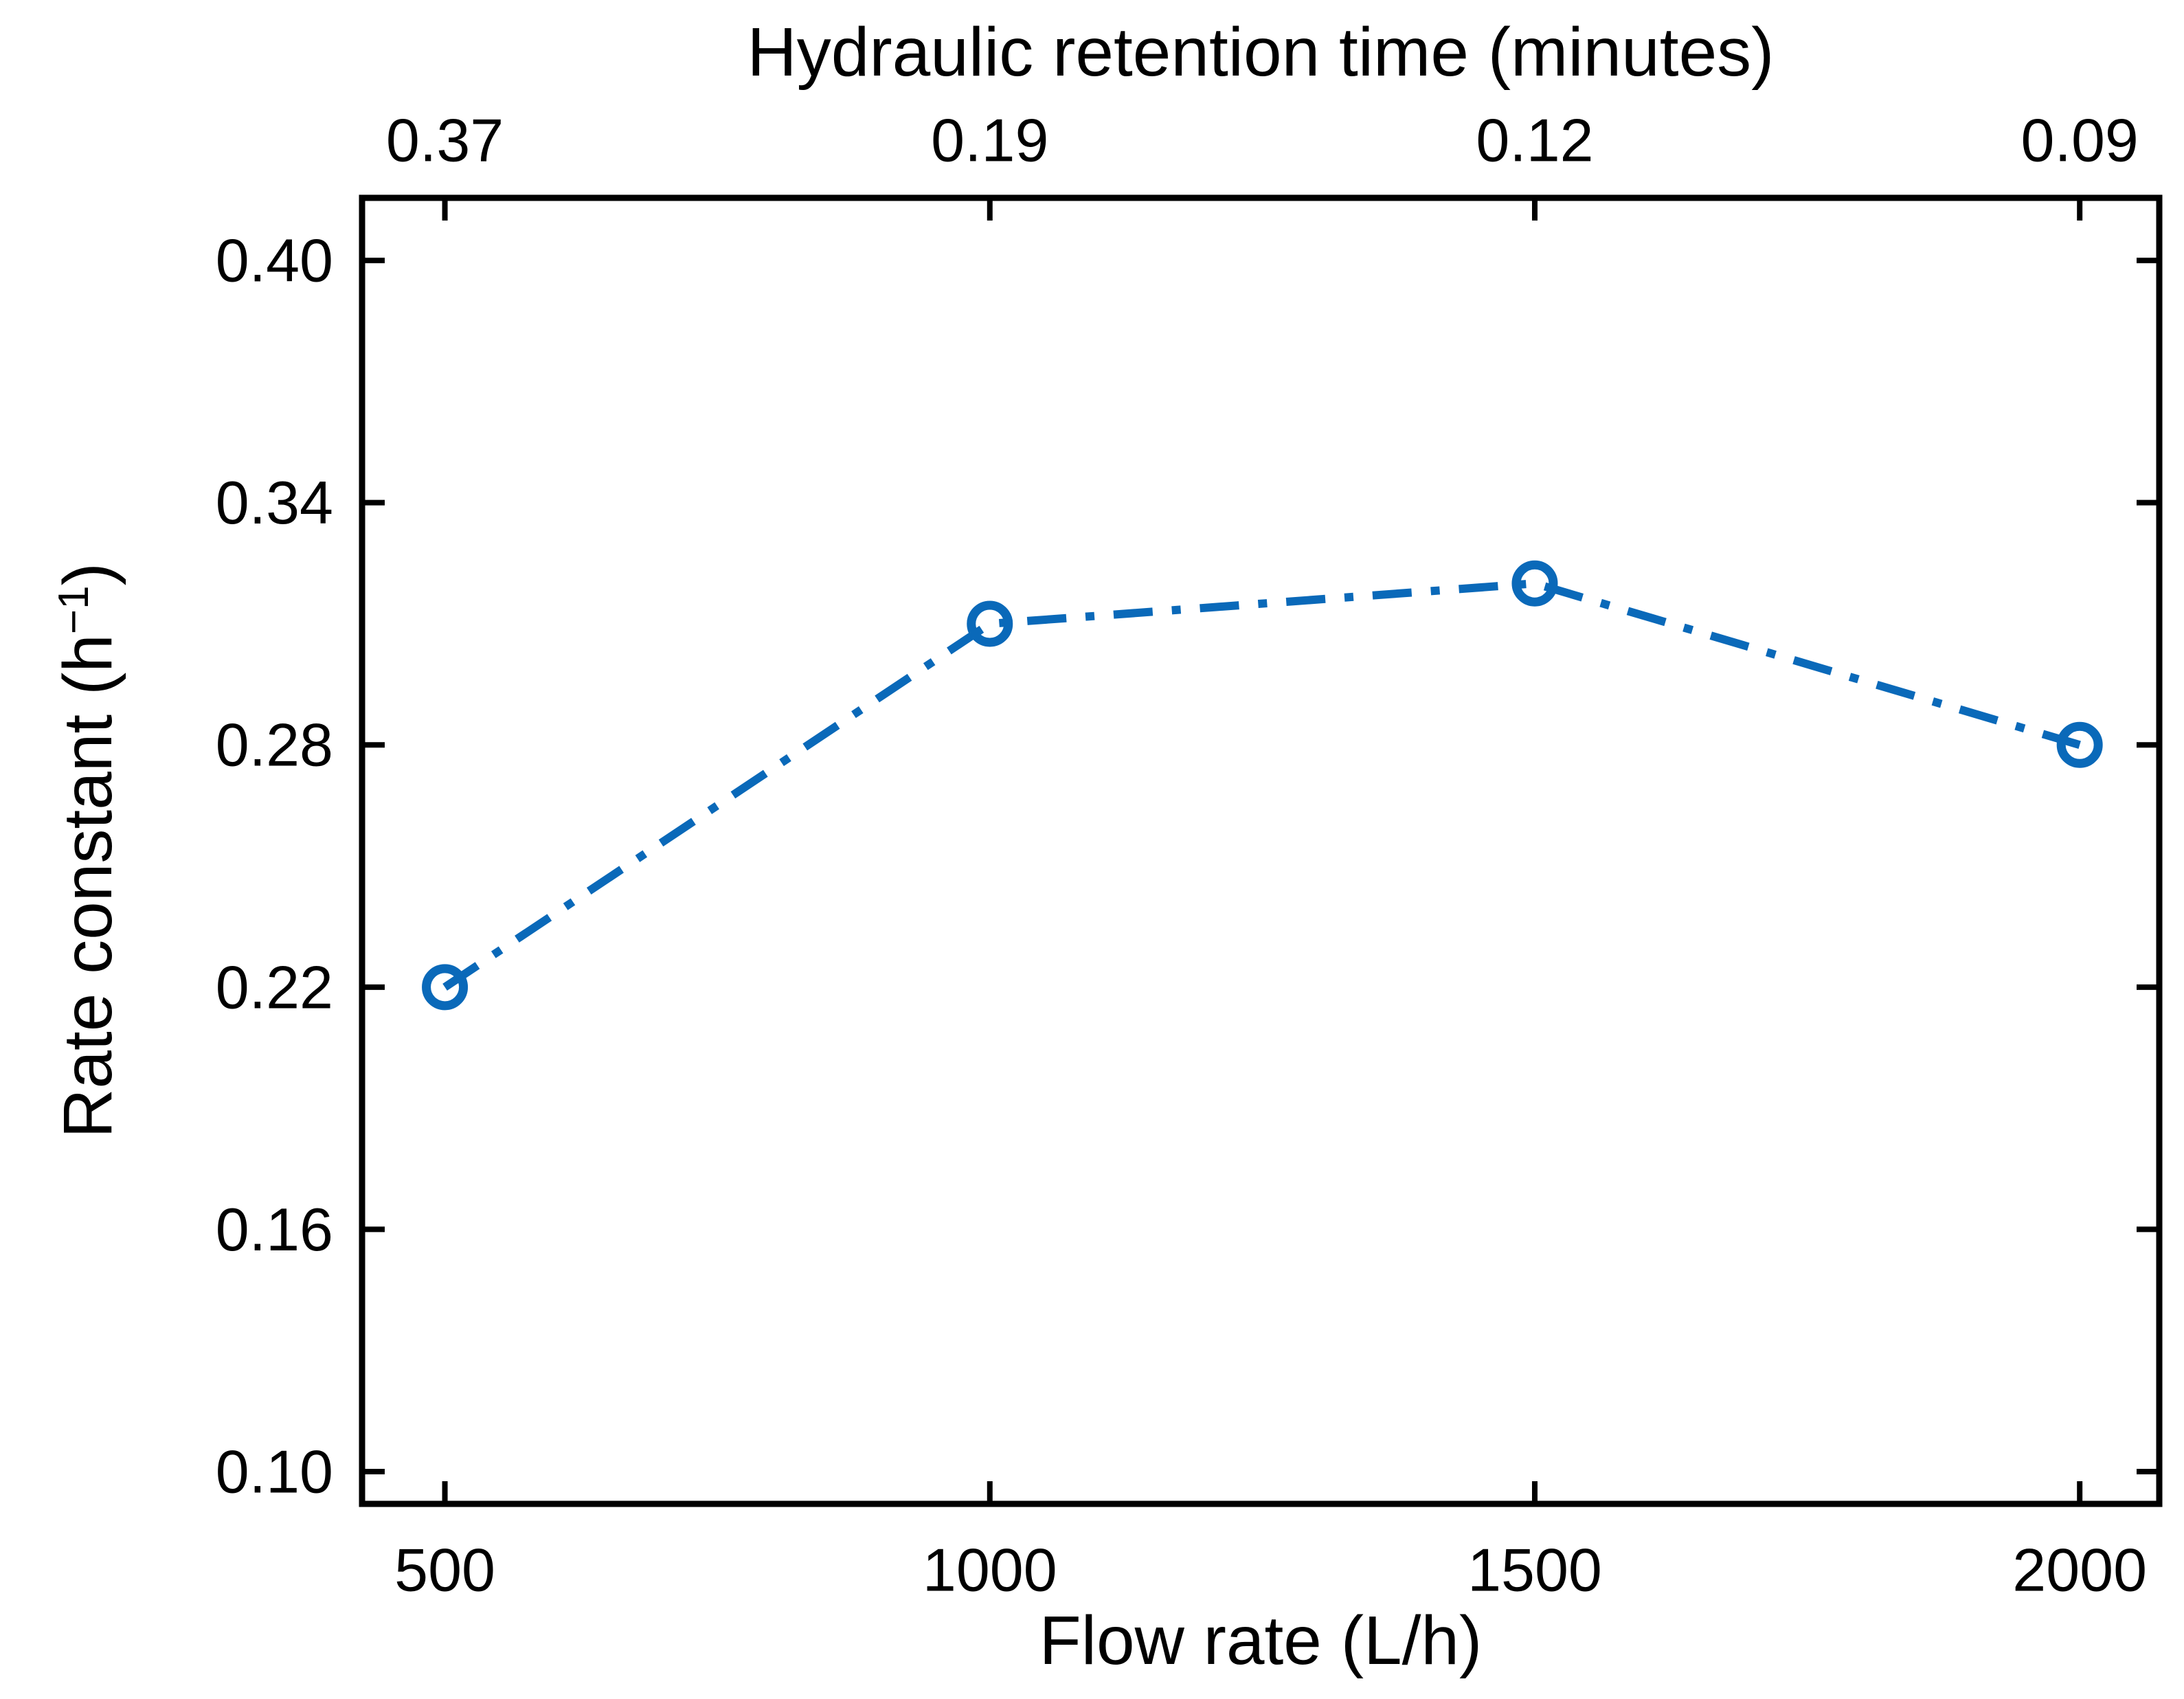 Image resolution: width=2184 pixels, height=1699 pixels. What do you see at coordinates (87, 574) in the screenshot?
I see `y-axis-title-suffix: )` at bounding box center [87, 574].